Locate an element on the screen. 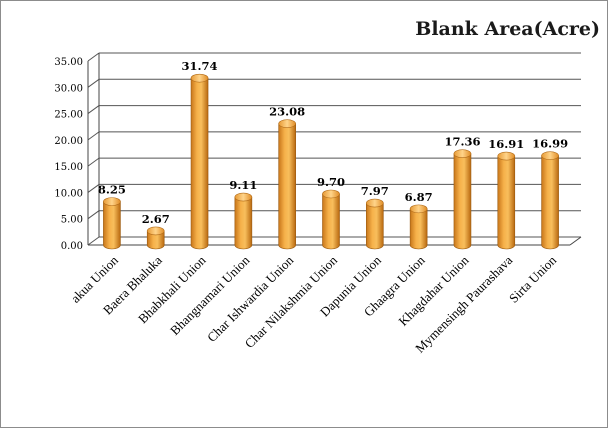  y-tick-label: 35.00 is located at coordinates (68, 62).